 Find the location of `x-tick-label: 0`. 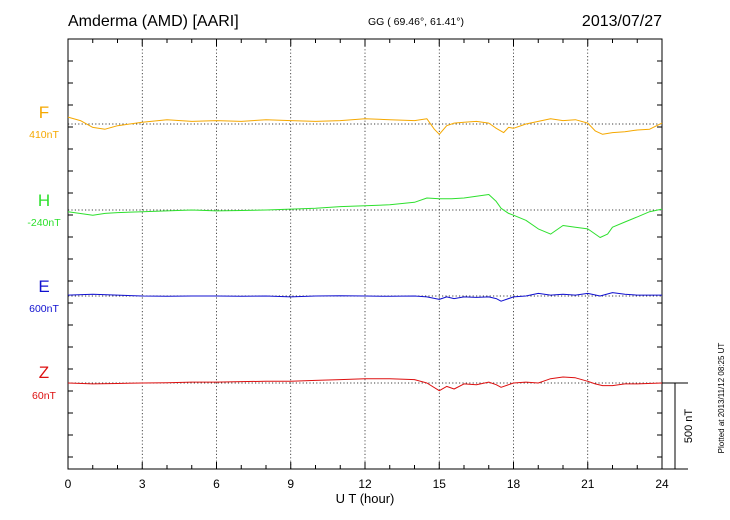

x-tick-label: 0 is located at coordinates (68, 484).